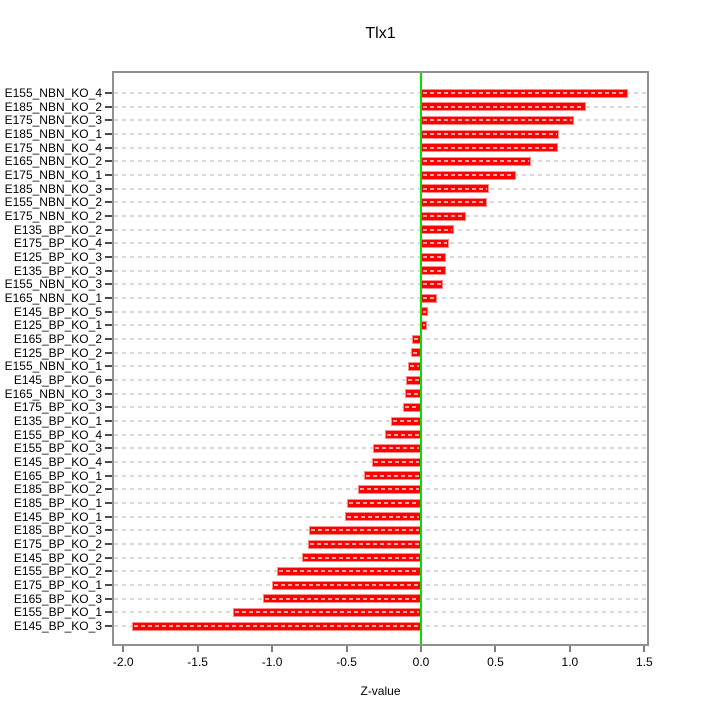  What do you see at coordinates (57, 325) in the screenshot?
I see `y-axis-label: E125_BP_KO_1` at bounding box center [57, 325].